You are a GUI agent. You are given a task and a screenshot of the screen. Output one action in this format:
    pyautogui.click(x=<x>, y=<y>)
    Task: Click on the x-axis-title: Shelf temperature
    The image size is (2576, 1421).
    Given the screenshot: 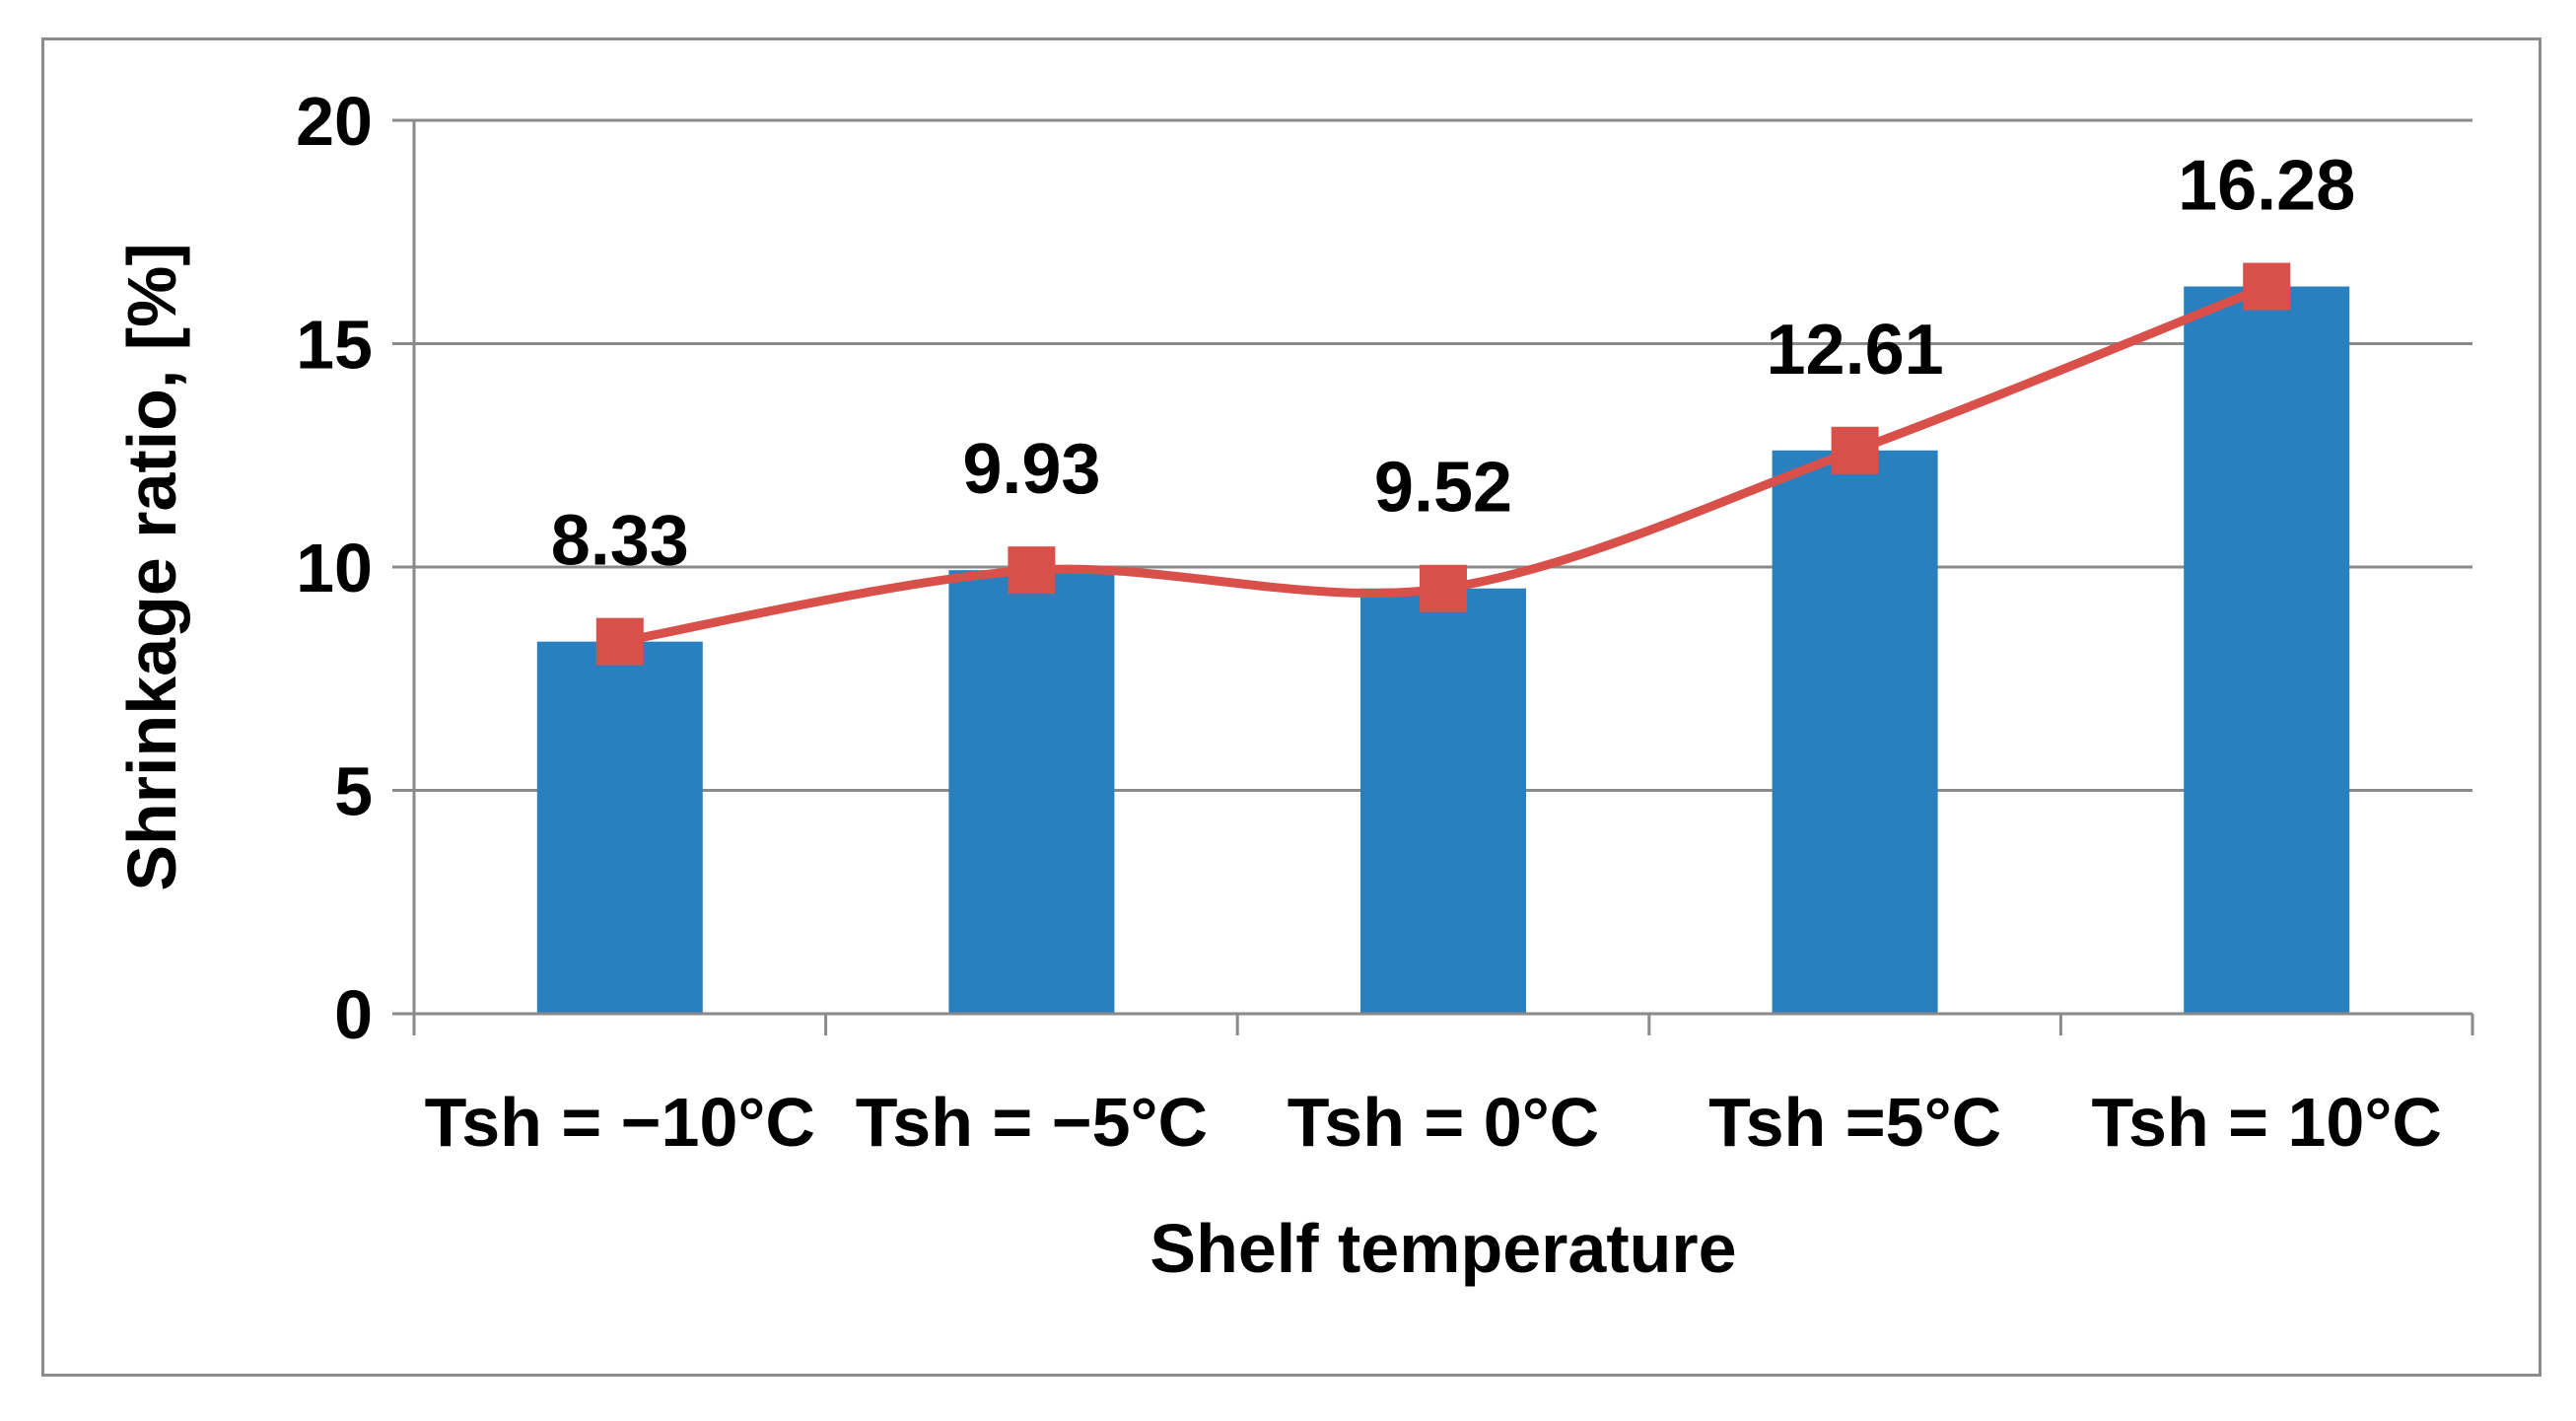 What is the action you would take?
    pyautogui.click(x=1443, y=1249)
    